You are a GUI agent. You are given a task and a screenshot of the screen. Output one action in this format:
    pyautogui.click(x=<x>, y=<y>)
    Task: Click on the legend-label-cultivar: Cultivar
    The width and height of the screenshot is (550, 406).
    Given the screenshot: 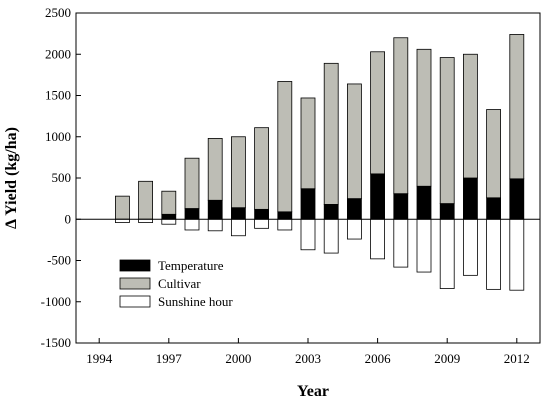 What is the action you would take?
    pyautogui.click(x=179, y=283)
    